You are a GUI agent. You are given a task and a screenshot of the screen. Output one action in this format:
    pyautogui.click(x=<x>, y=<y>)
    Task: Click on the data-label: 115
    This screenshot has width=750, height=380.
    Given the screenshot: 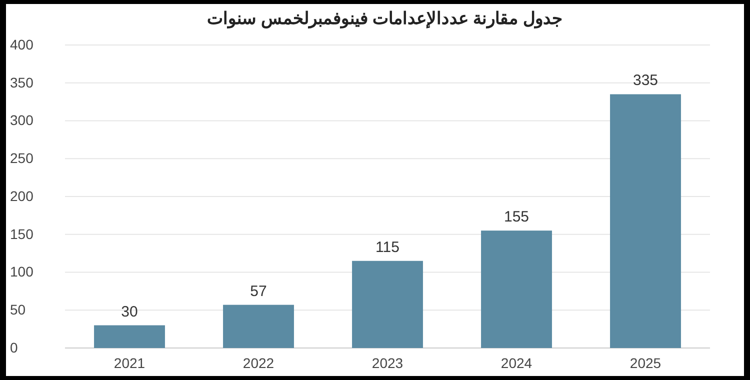 What is the action you would take?
    pyautogui.click(x=388, y=247)
    